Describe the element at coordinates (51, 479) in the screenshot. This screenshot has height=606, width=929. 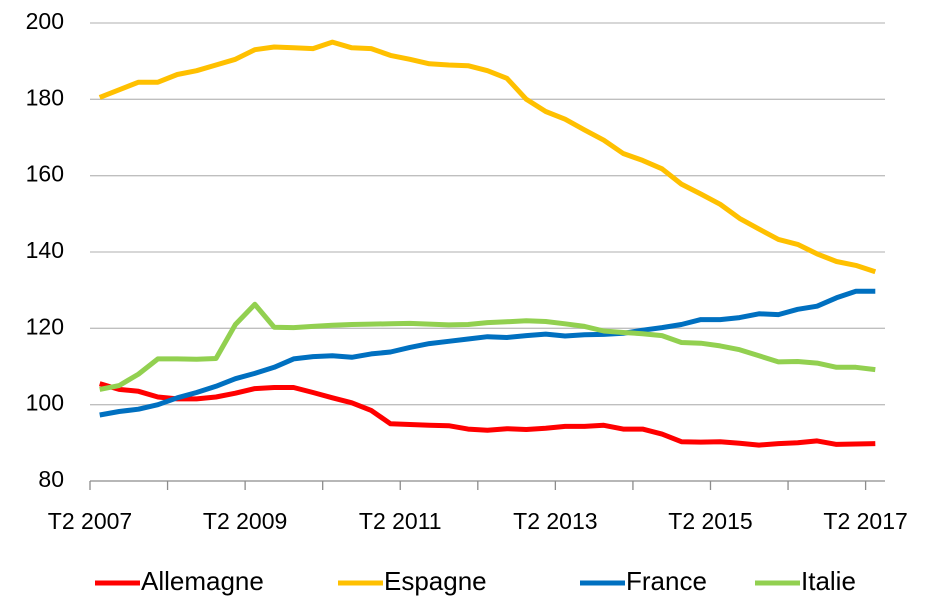
I see `y-tick-label: 80` at that location.